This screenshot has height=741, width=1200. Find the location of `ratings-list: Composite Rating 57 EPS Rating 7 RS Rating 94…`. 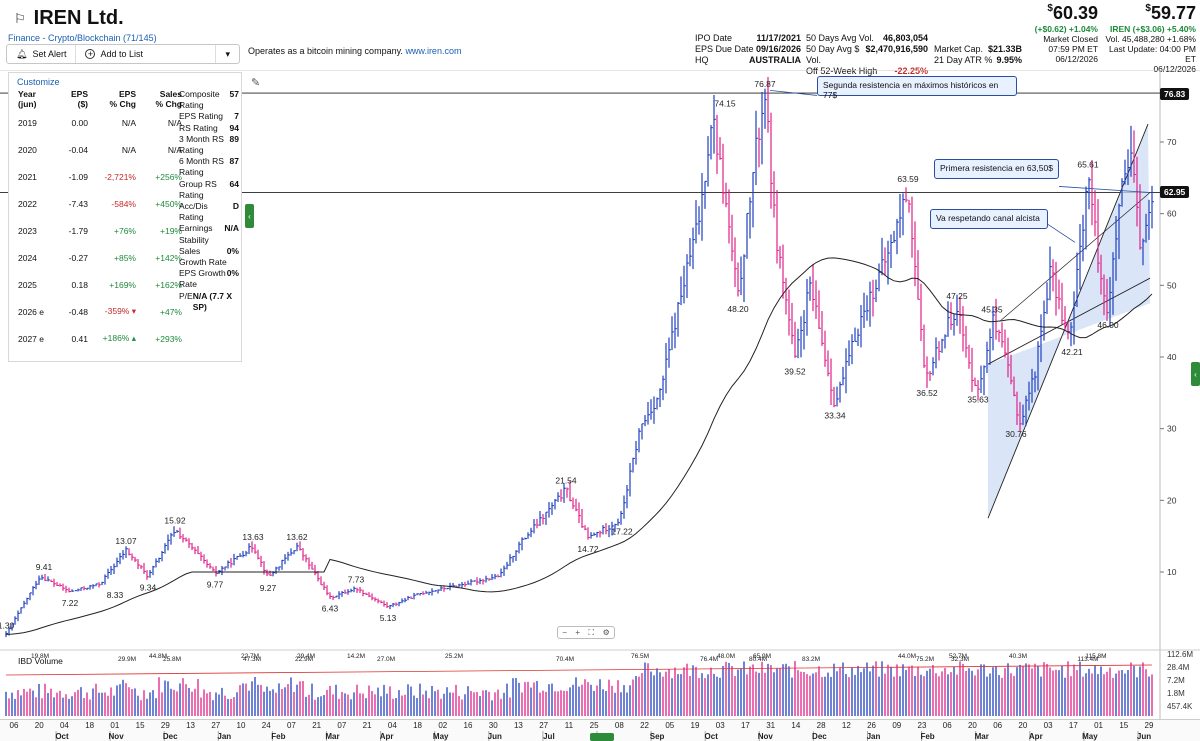

ratings-list: Composite Rating 57 EPS Rating 7 RS Rating 94… is located at coordinates (209, 201).